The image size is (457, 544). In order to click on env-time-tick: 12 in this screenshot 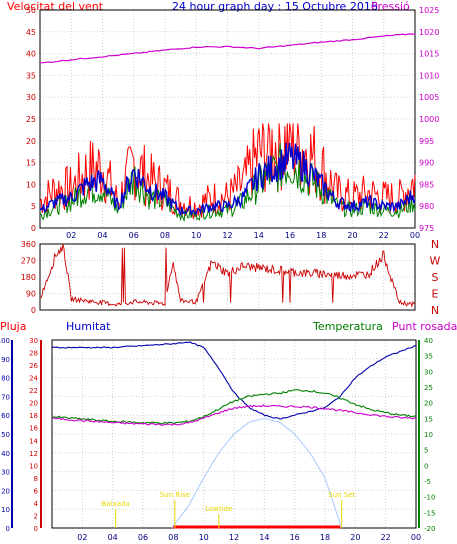, I will do `click(234, 537)`.